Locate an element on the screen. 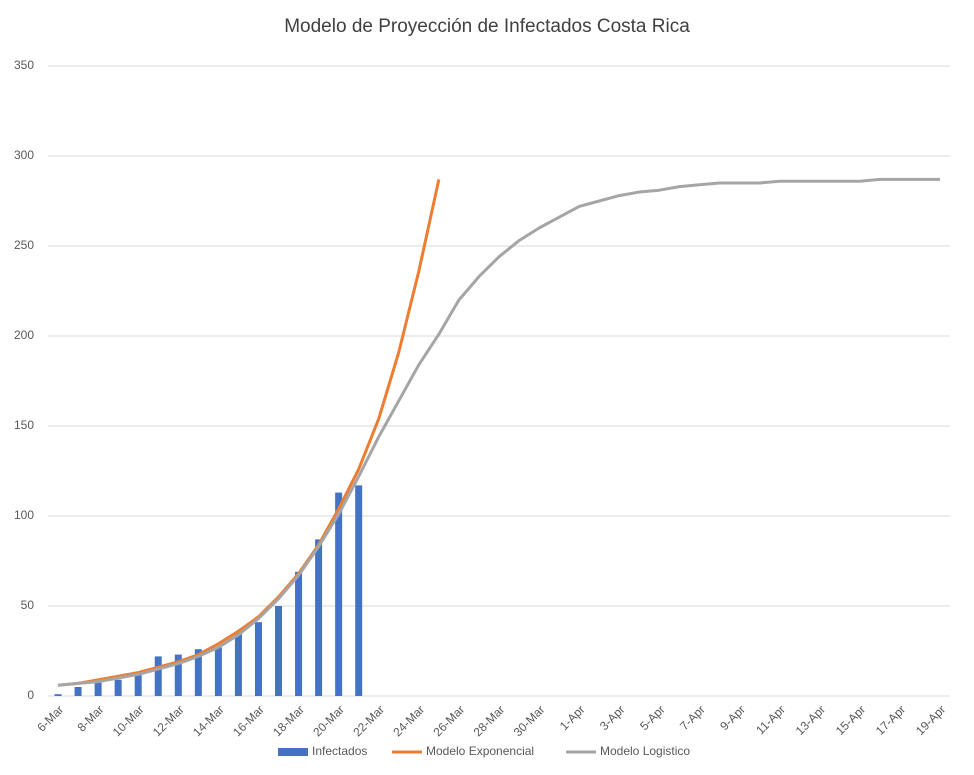  x-tick-label: 30-Mar is located at coordinates (529, 720).